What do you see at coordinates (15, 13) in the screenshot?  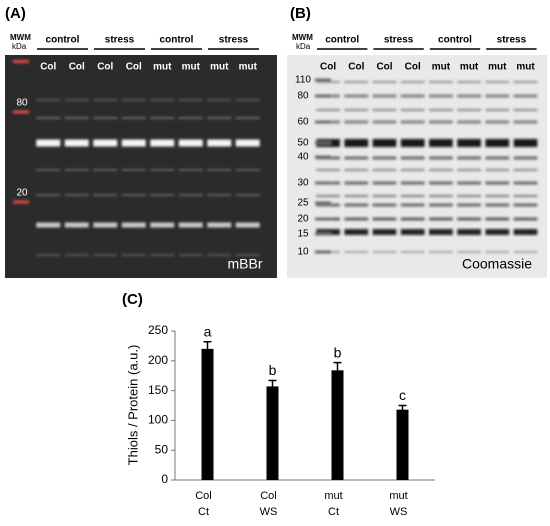 I see `panel-label: (A)` at bounding box center [15, 13].